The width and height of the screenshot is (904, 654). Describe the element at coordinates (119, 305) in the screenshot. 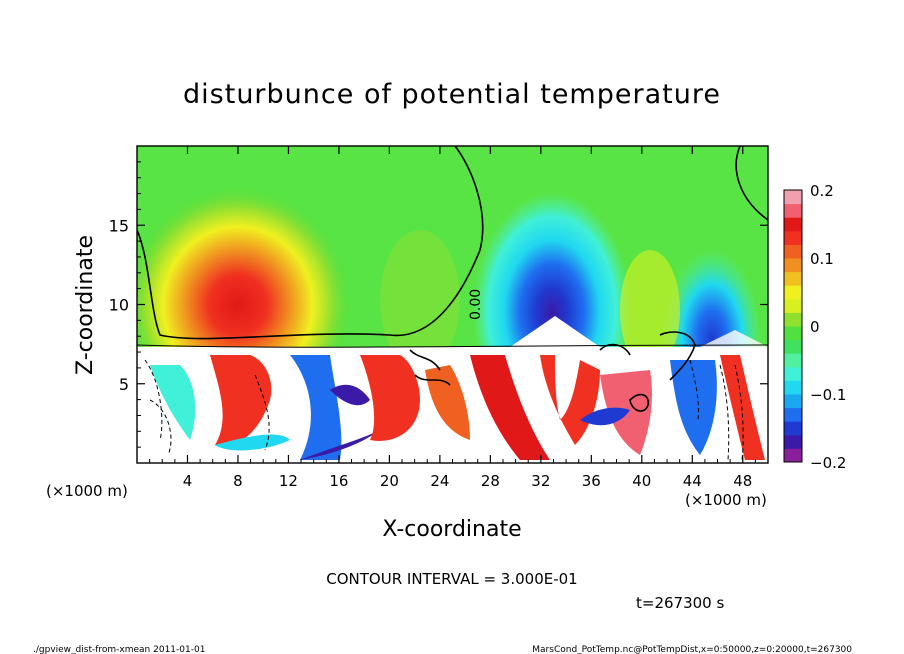

I see `y-tick-label-1: 10` at that location.